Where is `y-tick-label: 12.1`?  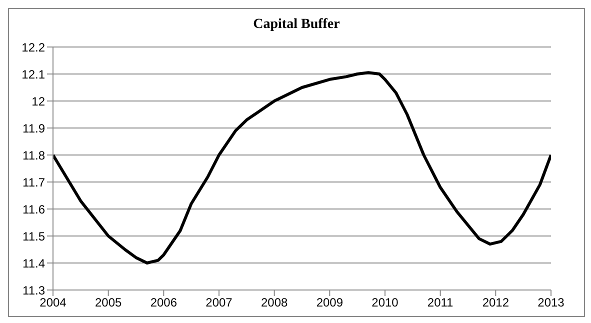 y-tick-label: 12.1 is located at coordinates (34, 74).